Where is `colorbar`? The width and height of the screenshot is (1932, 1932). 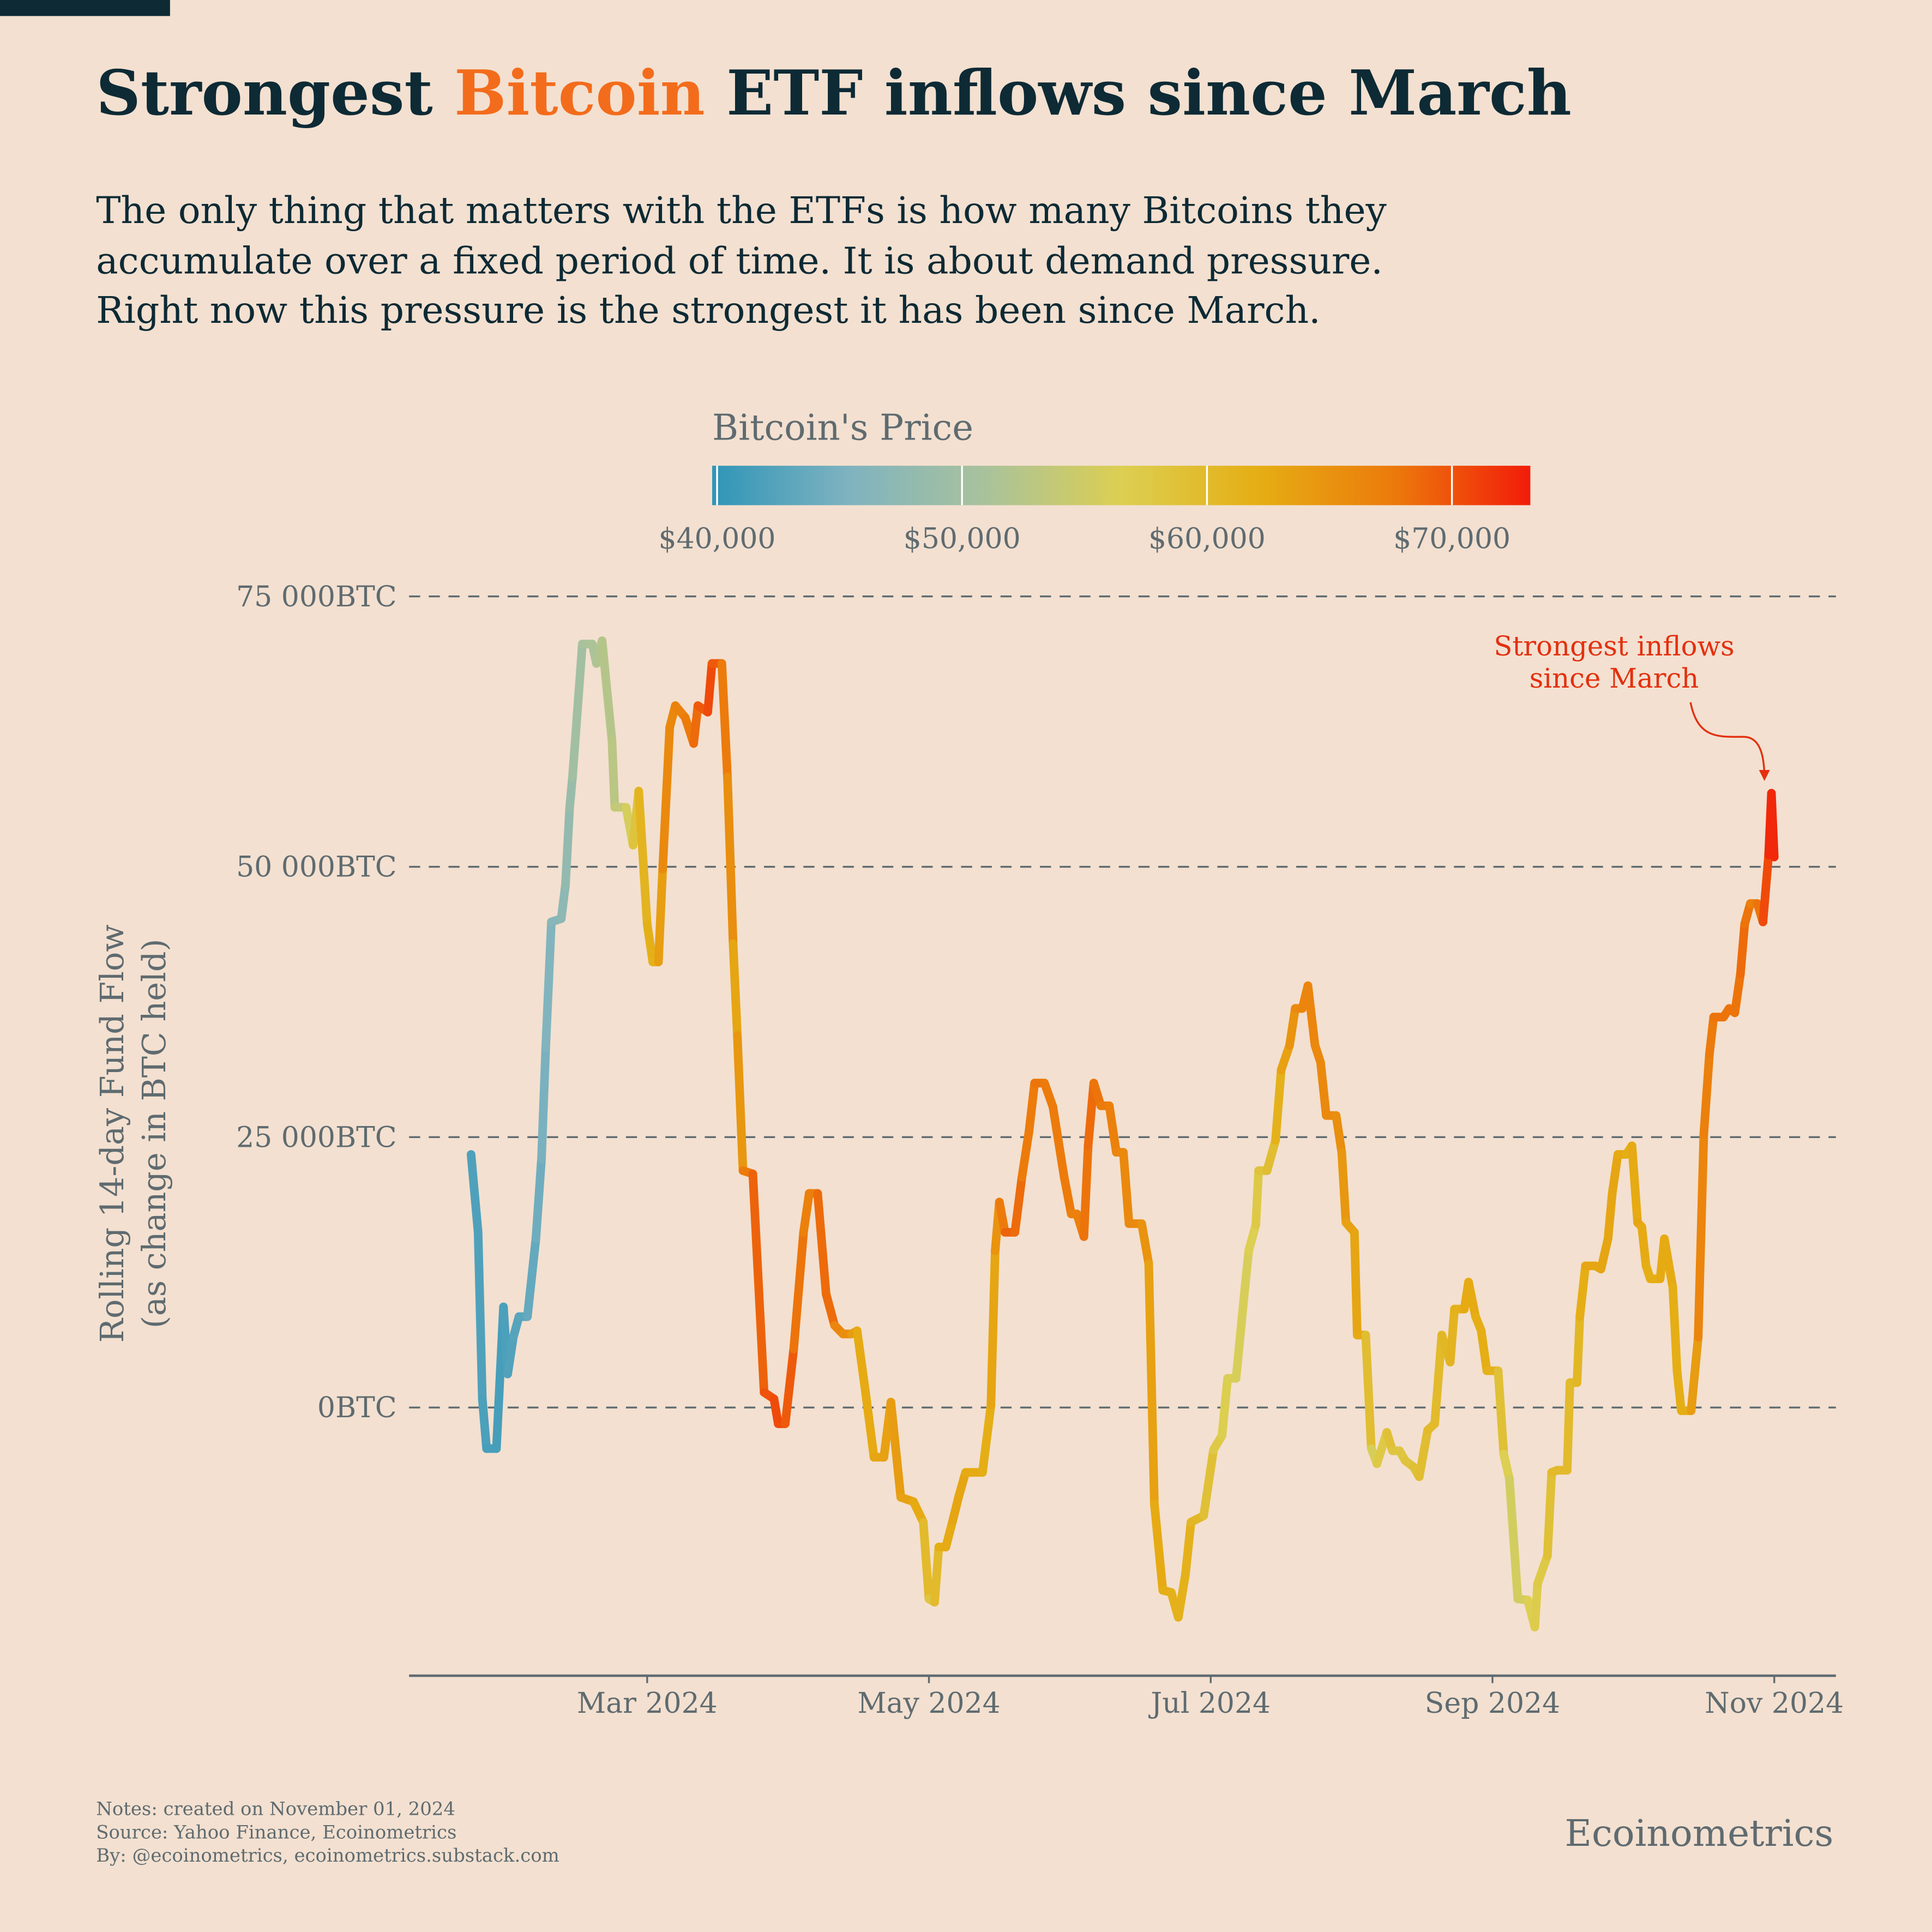 colorbar is located at coordinates (1121, 485).